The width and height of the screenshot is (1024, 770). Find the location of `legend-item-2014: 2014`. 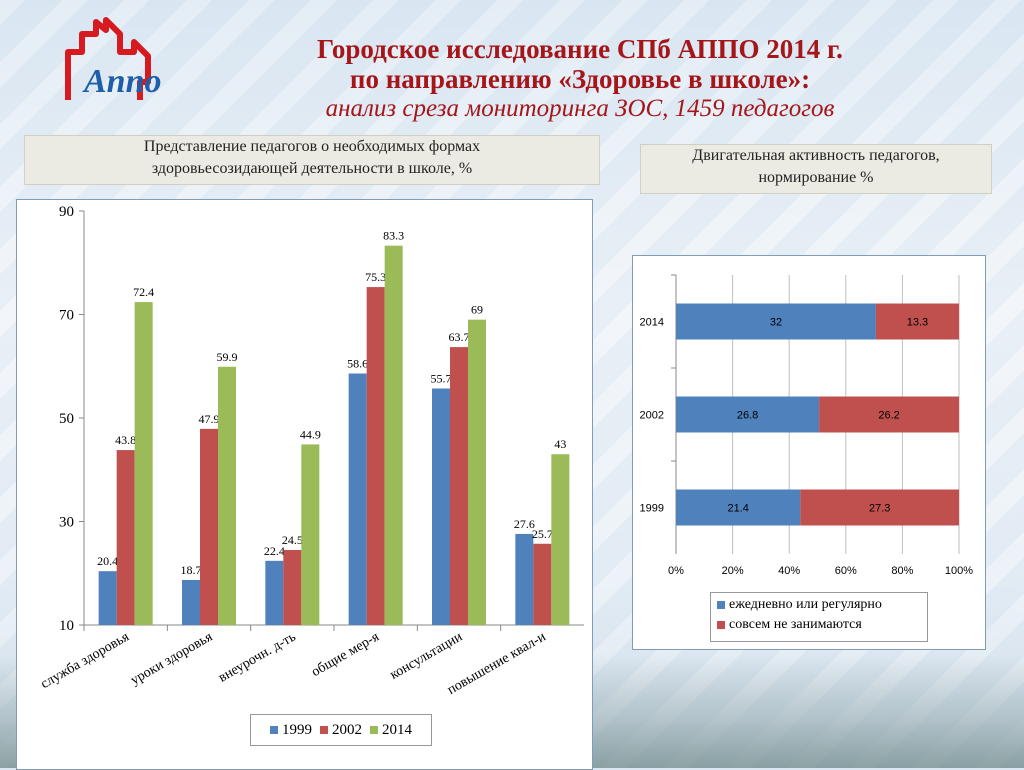

legend-item-2014: 2014 is located at coordinates (391, 730).